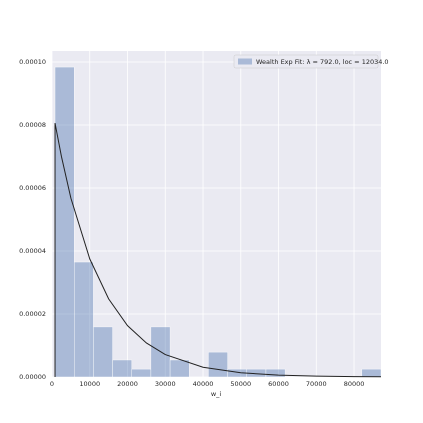 The image size is (423, 423). I want to click on x-tick-label: 0, so click(52, 384).